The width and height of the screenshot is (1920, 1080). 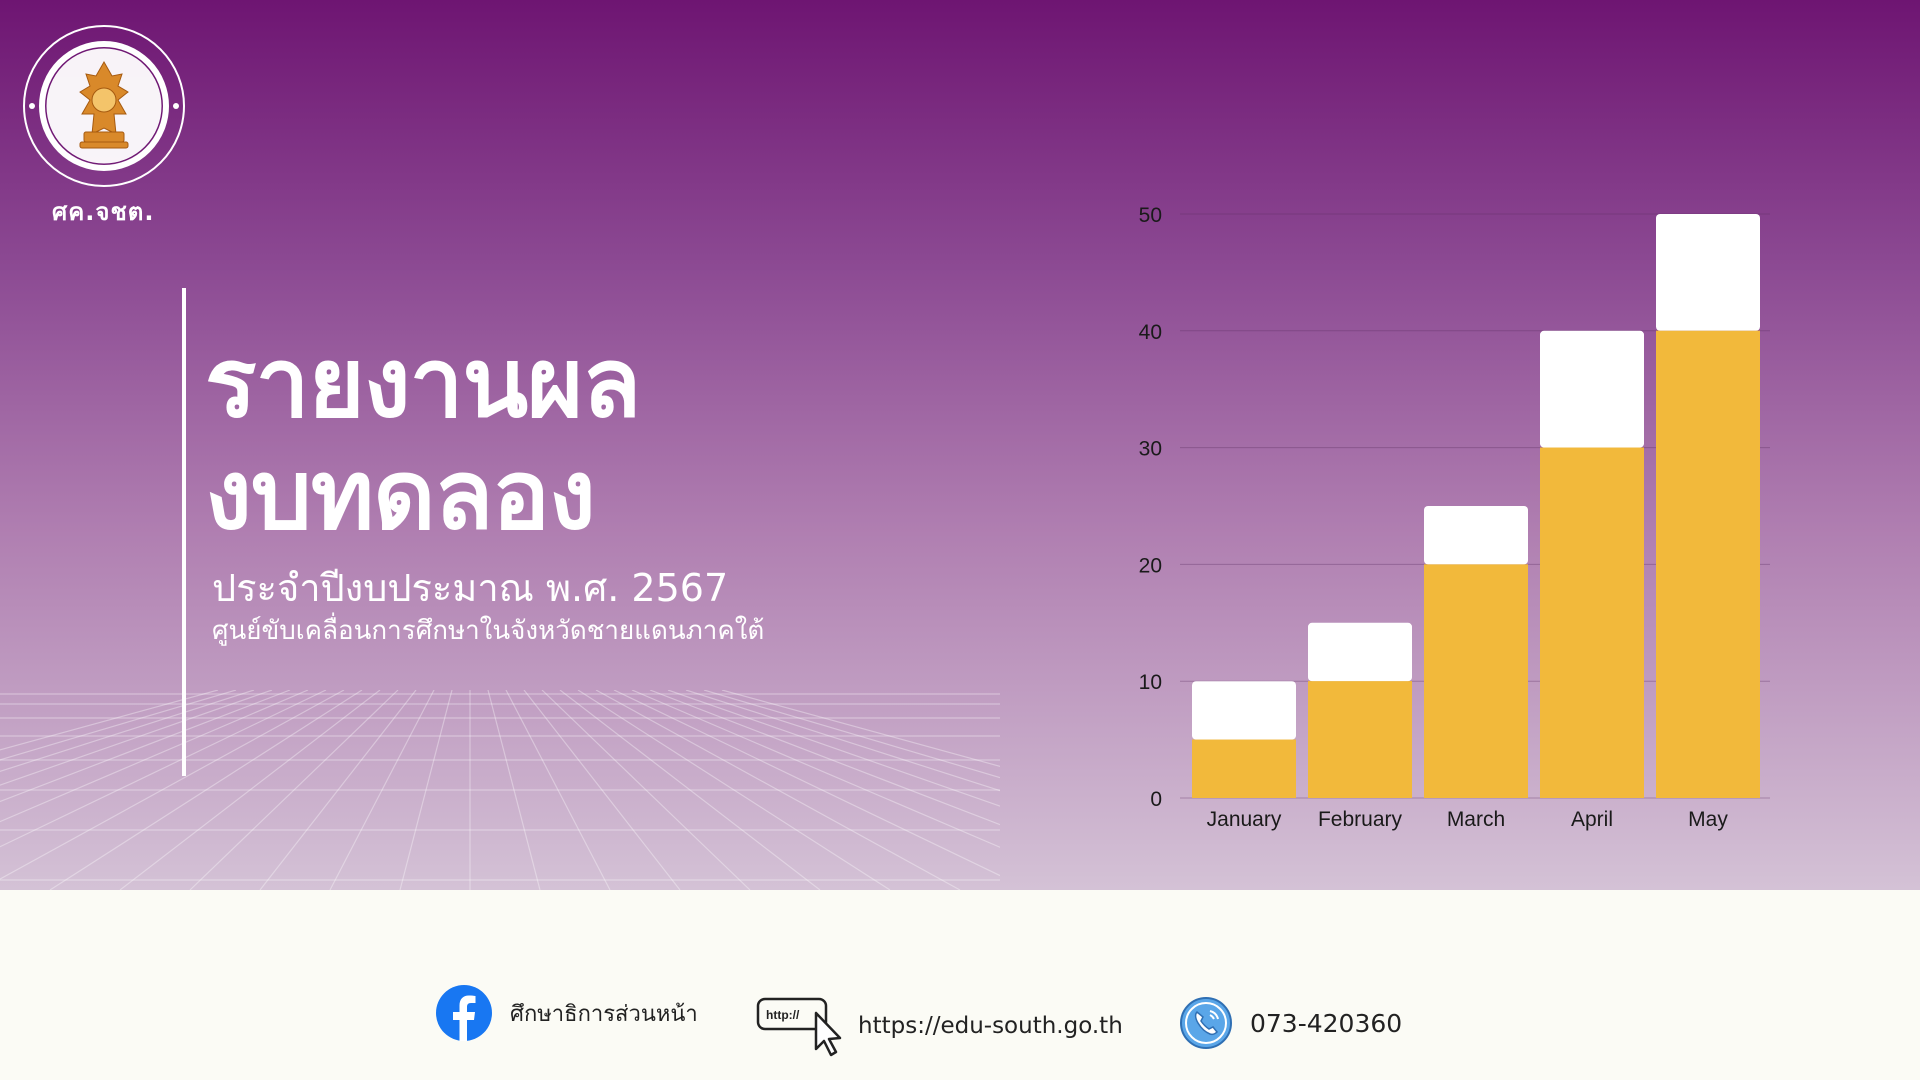 What do you see at coordinates (799, 1027) in the screenshot?
I see `web-cursor-icon: http://` at bounding box center [799, 1027].